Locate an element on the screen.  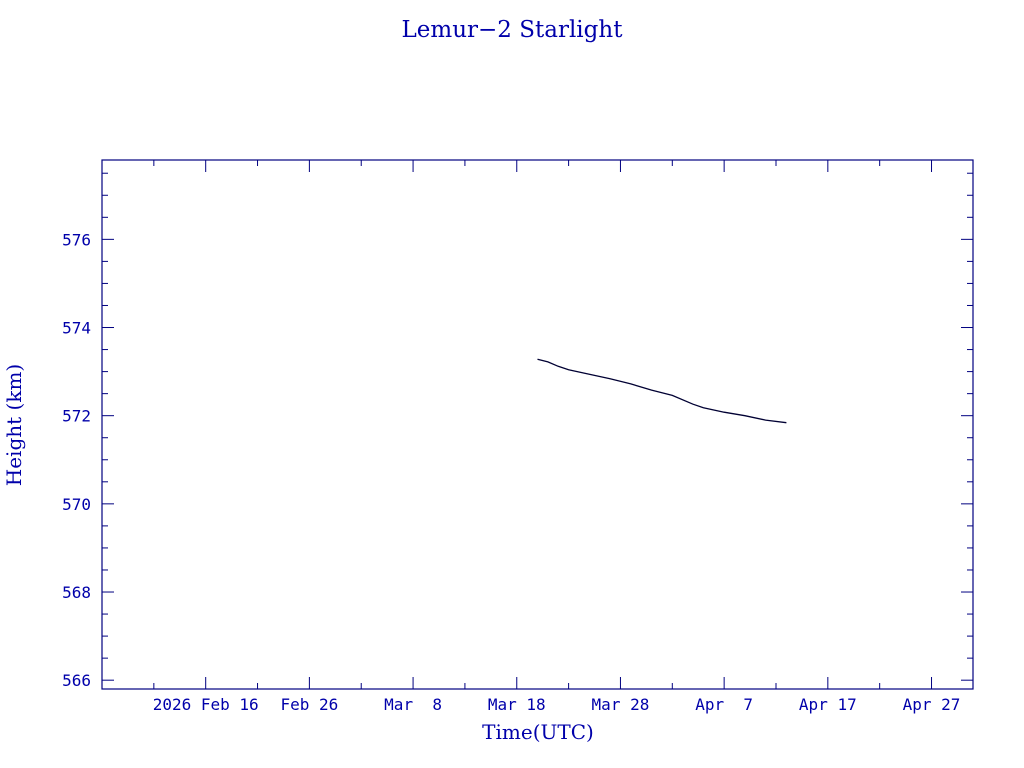
y-tick-label: 570 is located at coordinates (76, 504).